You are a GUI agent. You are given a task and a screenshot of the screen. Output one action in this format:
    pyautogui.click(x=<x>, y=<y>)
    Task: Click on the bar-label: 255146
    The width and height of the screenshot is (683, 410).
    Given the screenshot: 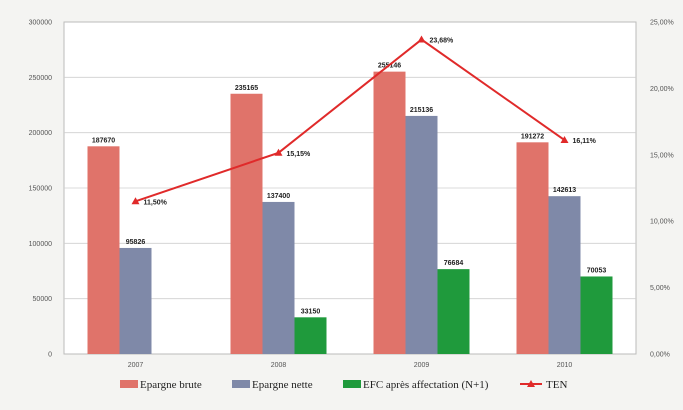 What is the action you would take?
    pyautogui.click(x=389, y=66)
    